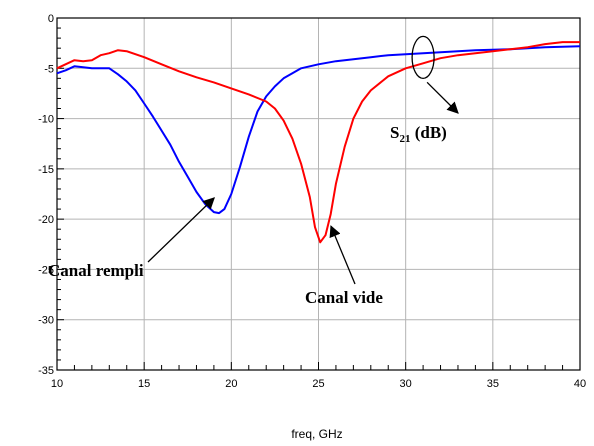 This screenshot has width=594, height=446. What do you see at coordinates (423, 57) in the screenshot?
I see `ellipse-marker` at bounding box center [423, 57].